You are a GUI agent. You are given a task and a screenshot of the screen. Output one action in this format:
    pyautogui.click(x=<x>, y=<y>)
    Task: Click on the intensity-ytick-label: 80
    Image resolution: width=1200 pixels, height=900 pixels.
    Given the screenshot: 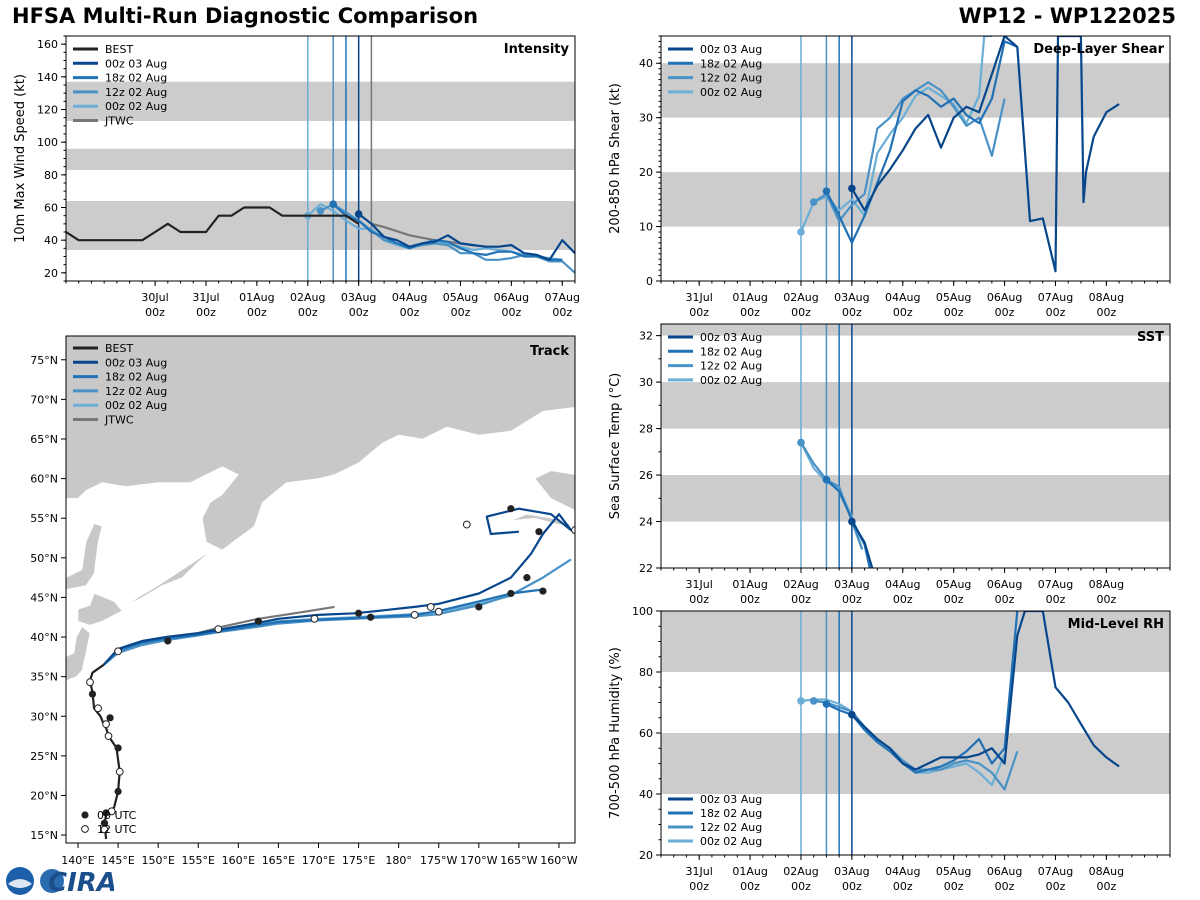 What is the action you would take?
    pyautogui.click(x=51, y=175)
    